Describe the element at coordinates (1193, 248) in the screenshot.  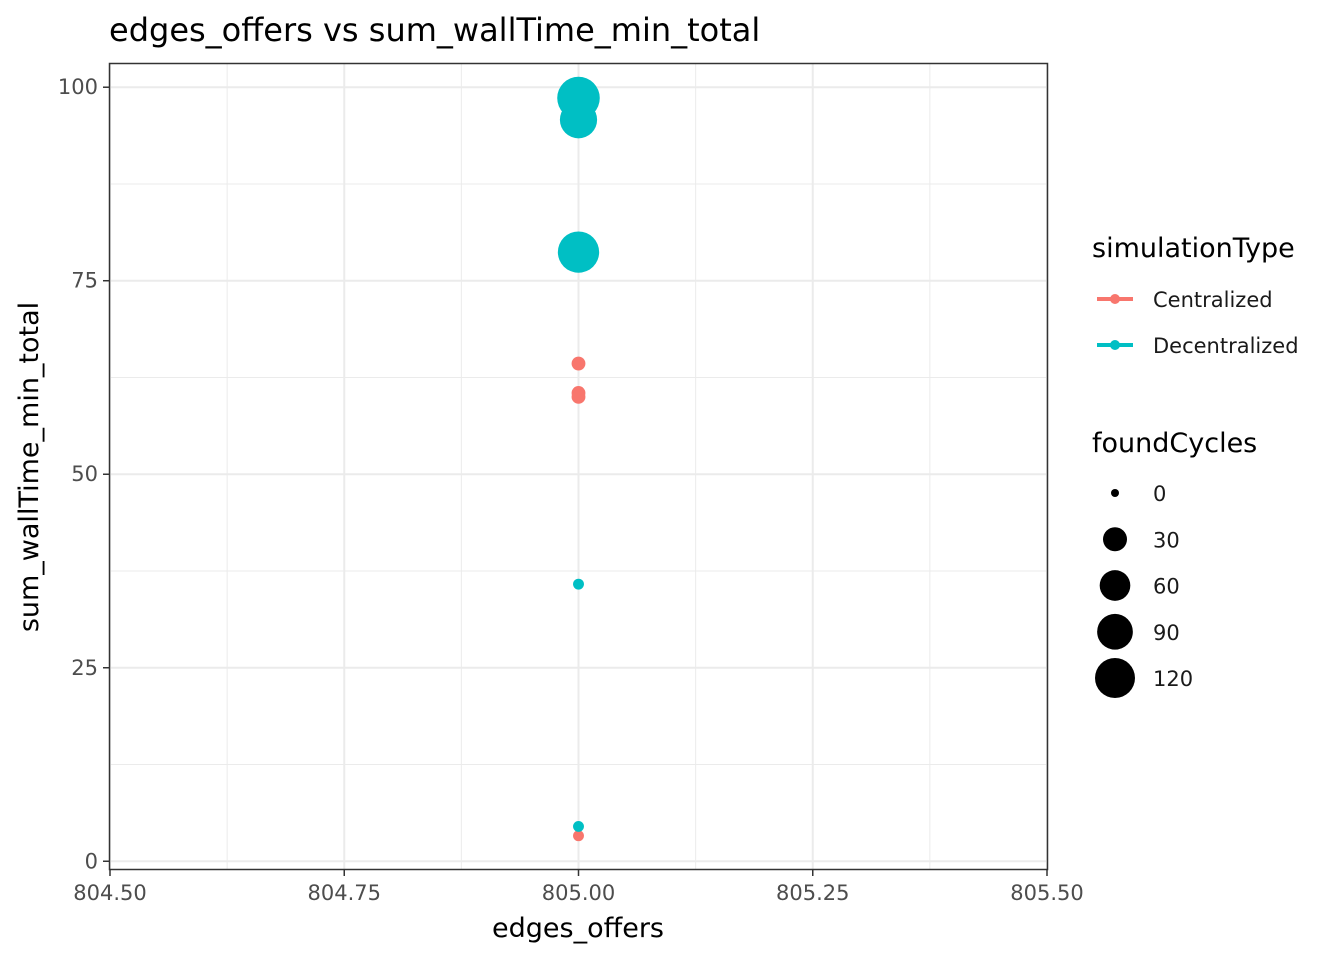
I see `color-legend-title: simulationType` at that location.